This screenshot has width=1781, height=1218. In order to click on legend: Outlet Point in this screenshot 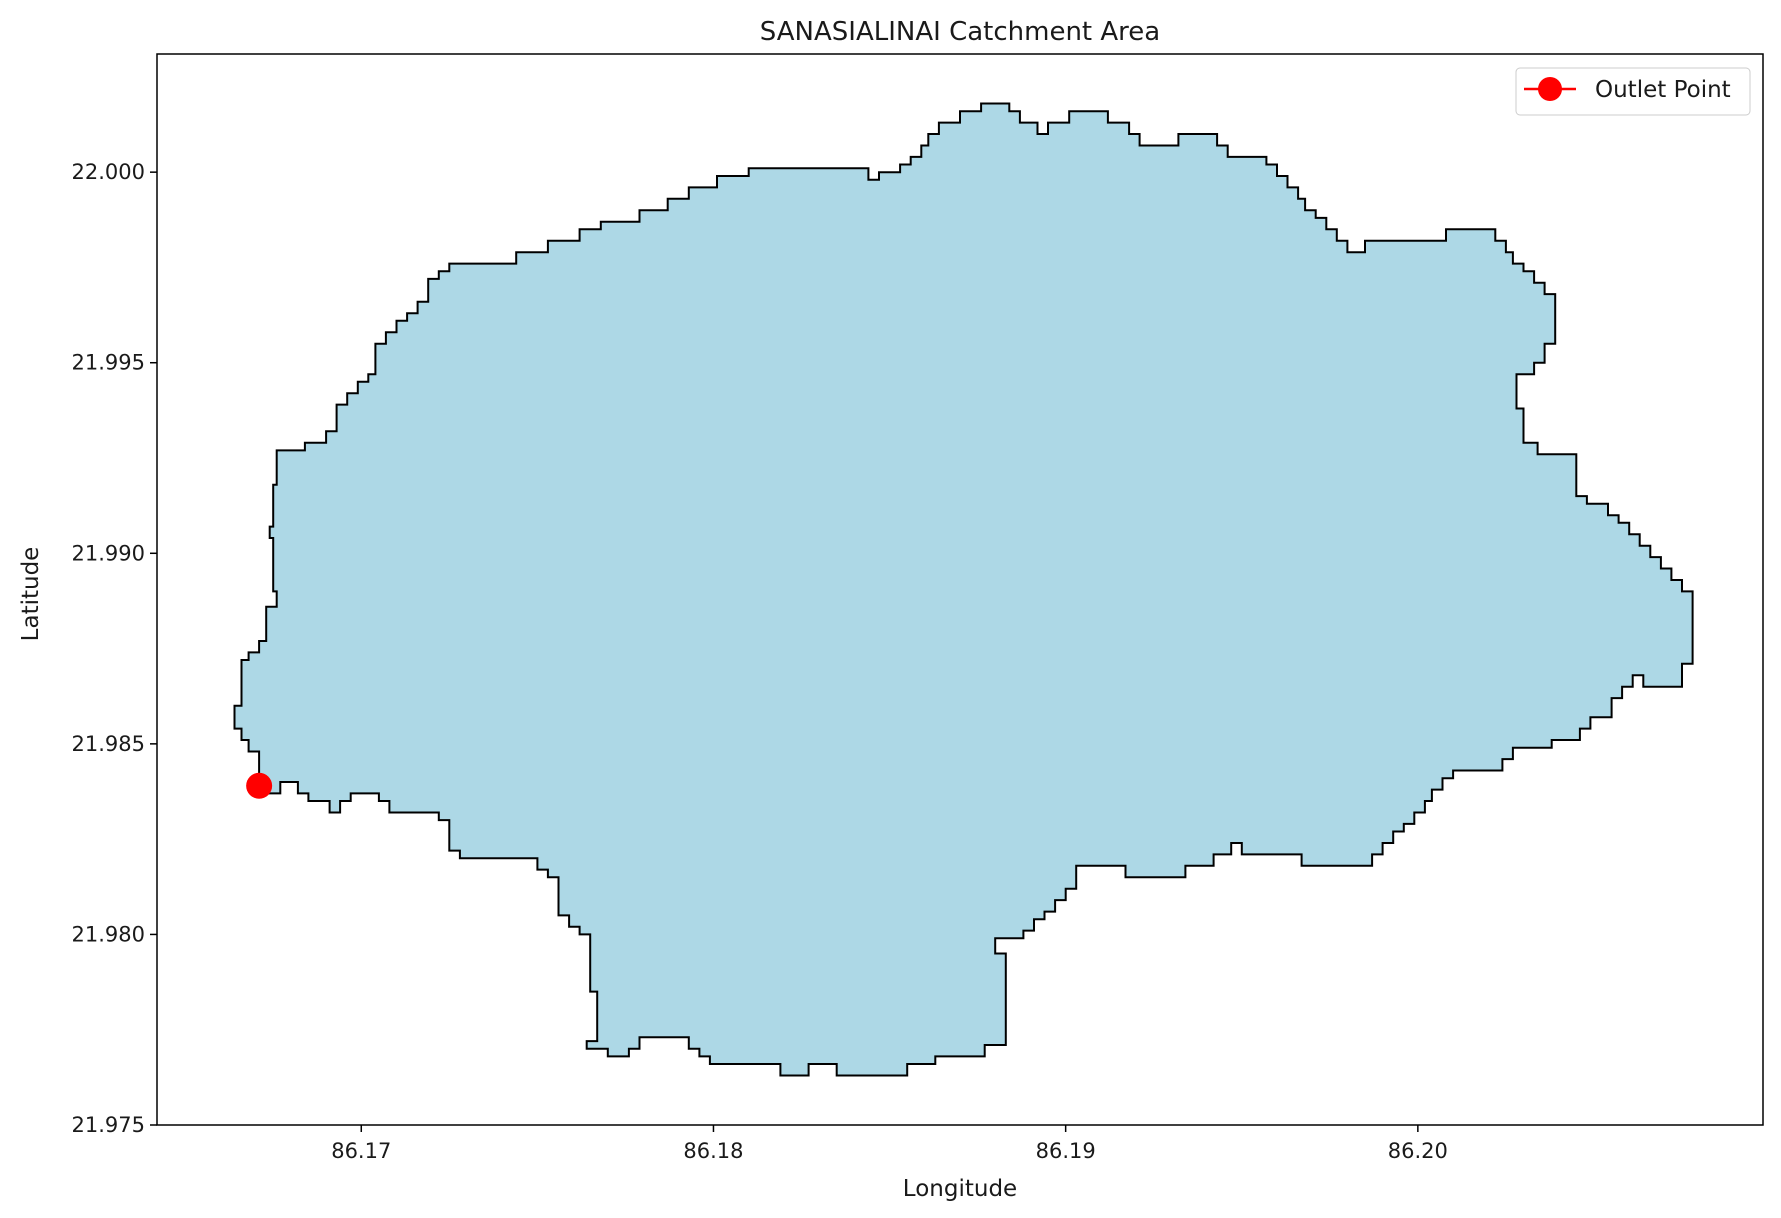, I will do `click(1633, 91)`.